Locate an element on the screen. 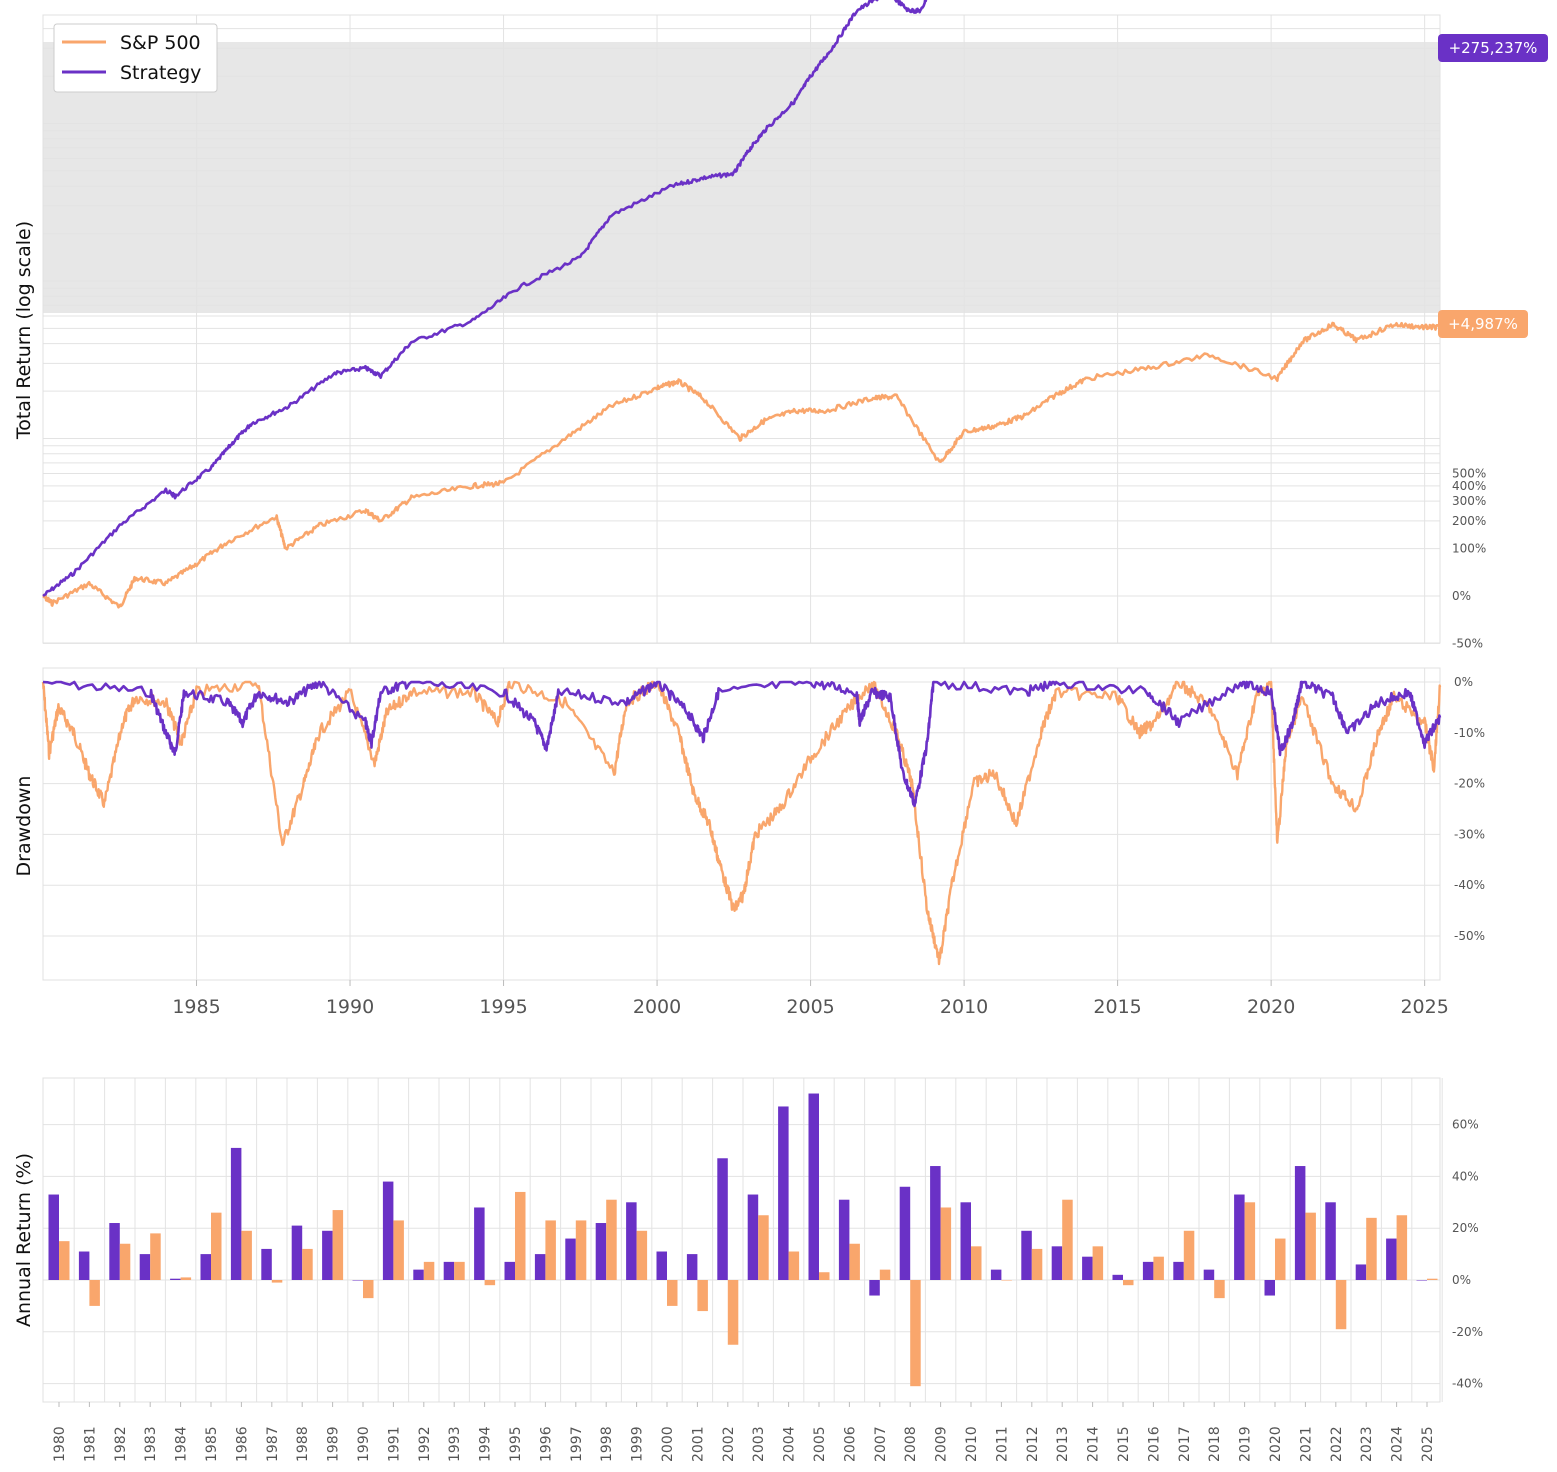  sp500-end-badge: +4,987% is located at coordinates (1483, 324).